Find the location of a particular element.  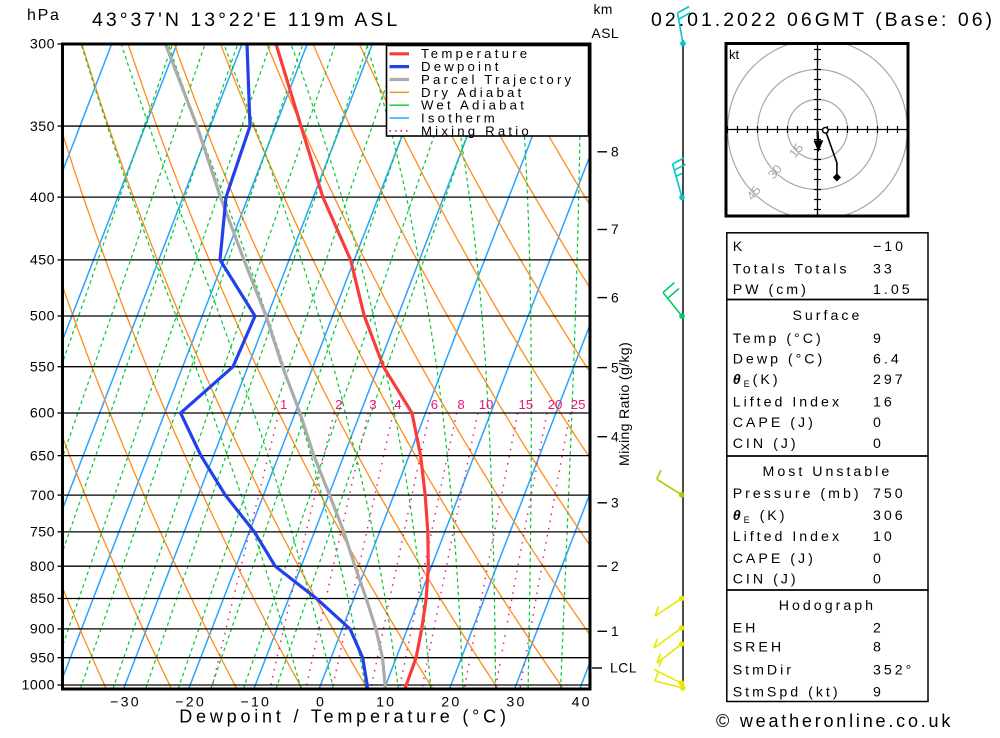

svg-text: hPa is located at coordinates (44, 15).